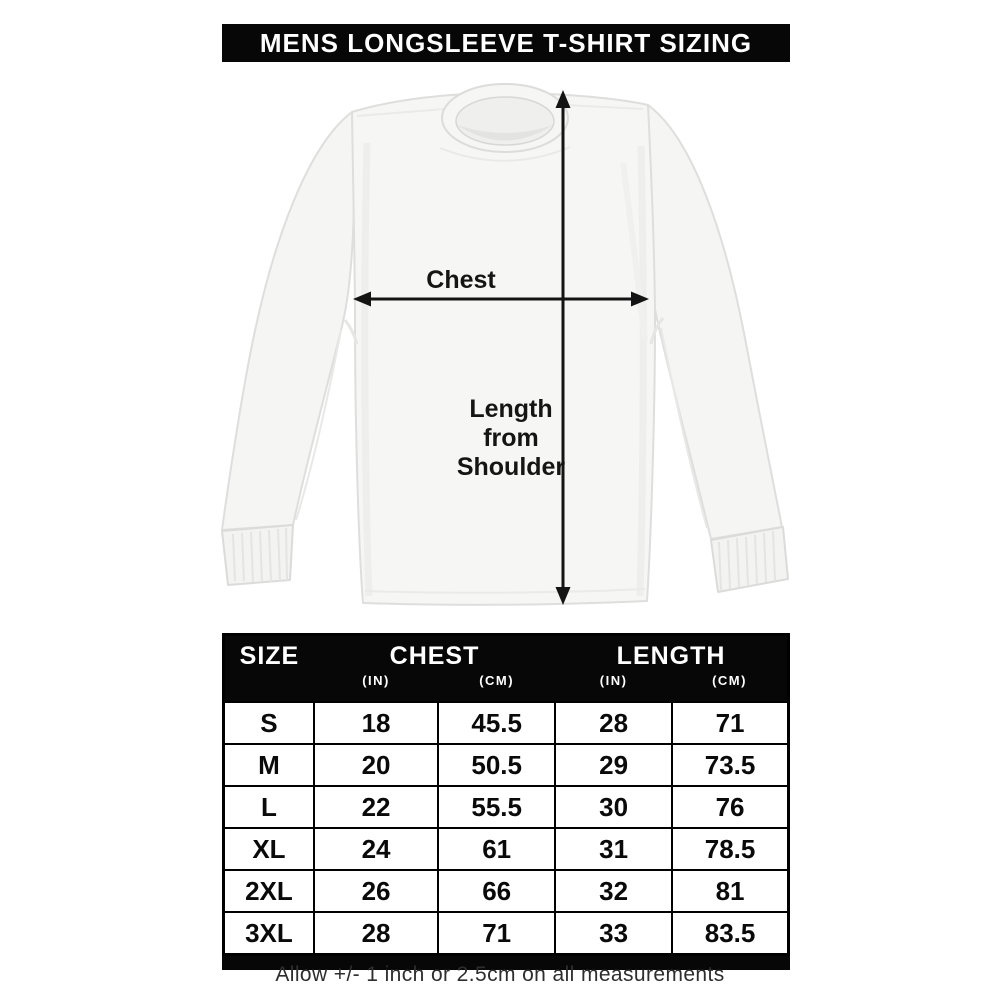  Describe the element at coordinates (614, 933) in the screenshot. I see `length-in-cell: 33` at that location.